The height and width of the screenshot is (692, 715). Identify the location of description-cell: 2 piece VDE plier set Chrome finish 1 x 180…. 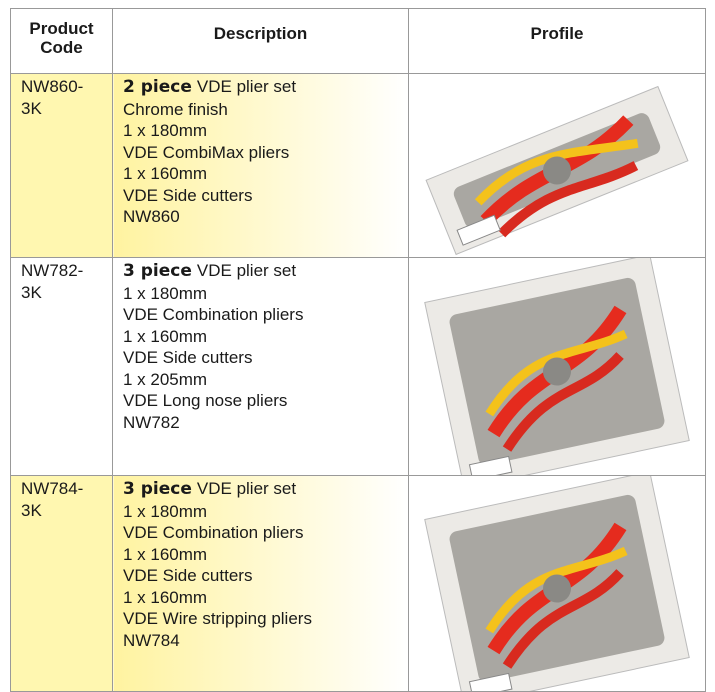
(260, 165).